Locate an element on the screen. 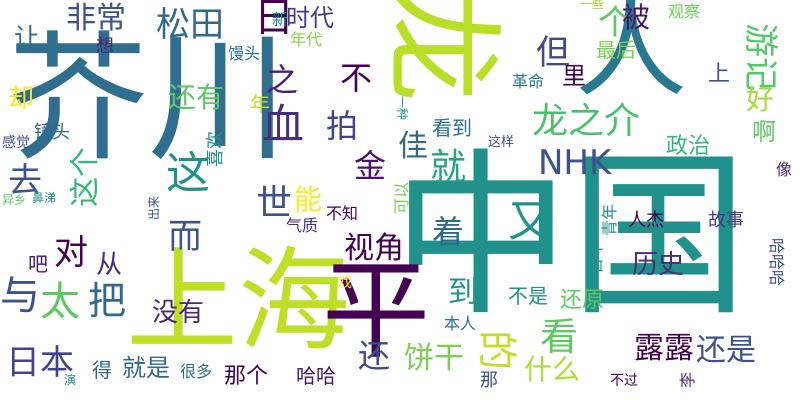  word-jiu: 就 is located at coordinates (448, 167).